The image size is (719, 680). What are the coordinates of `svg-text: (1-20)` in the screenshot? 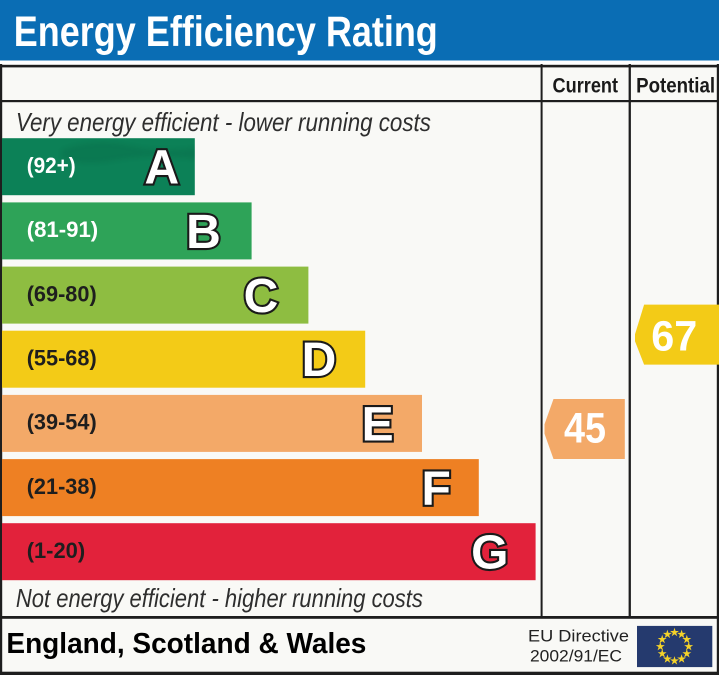 It's located at (56, 550).